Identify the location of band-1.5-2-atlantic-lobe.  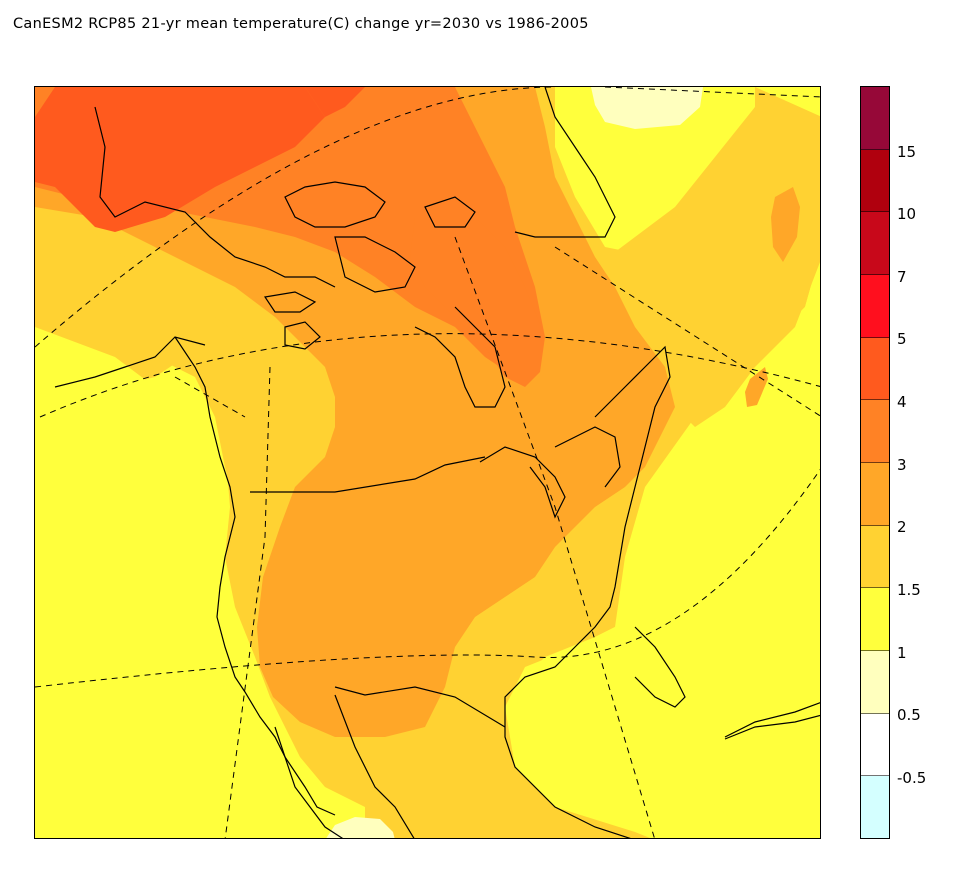
(707, 267).